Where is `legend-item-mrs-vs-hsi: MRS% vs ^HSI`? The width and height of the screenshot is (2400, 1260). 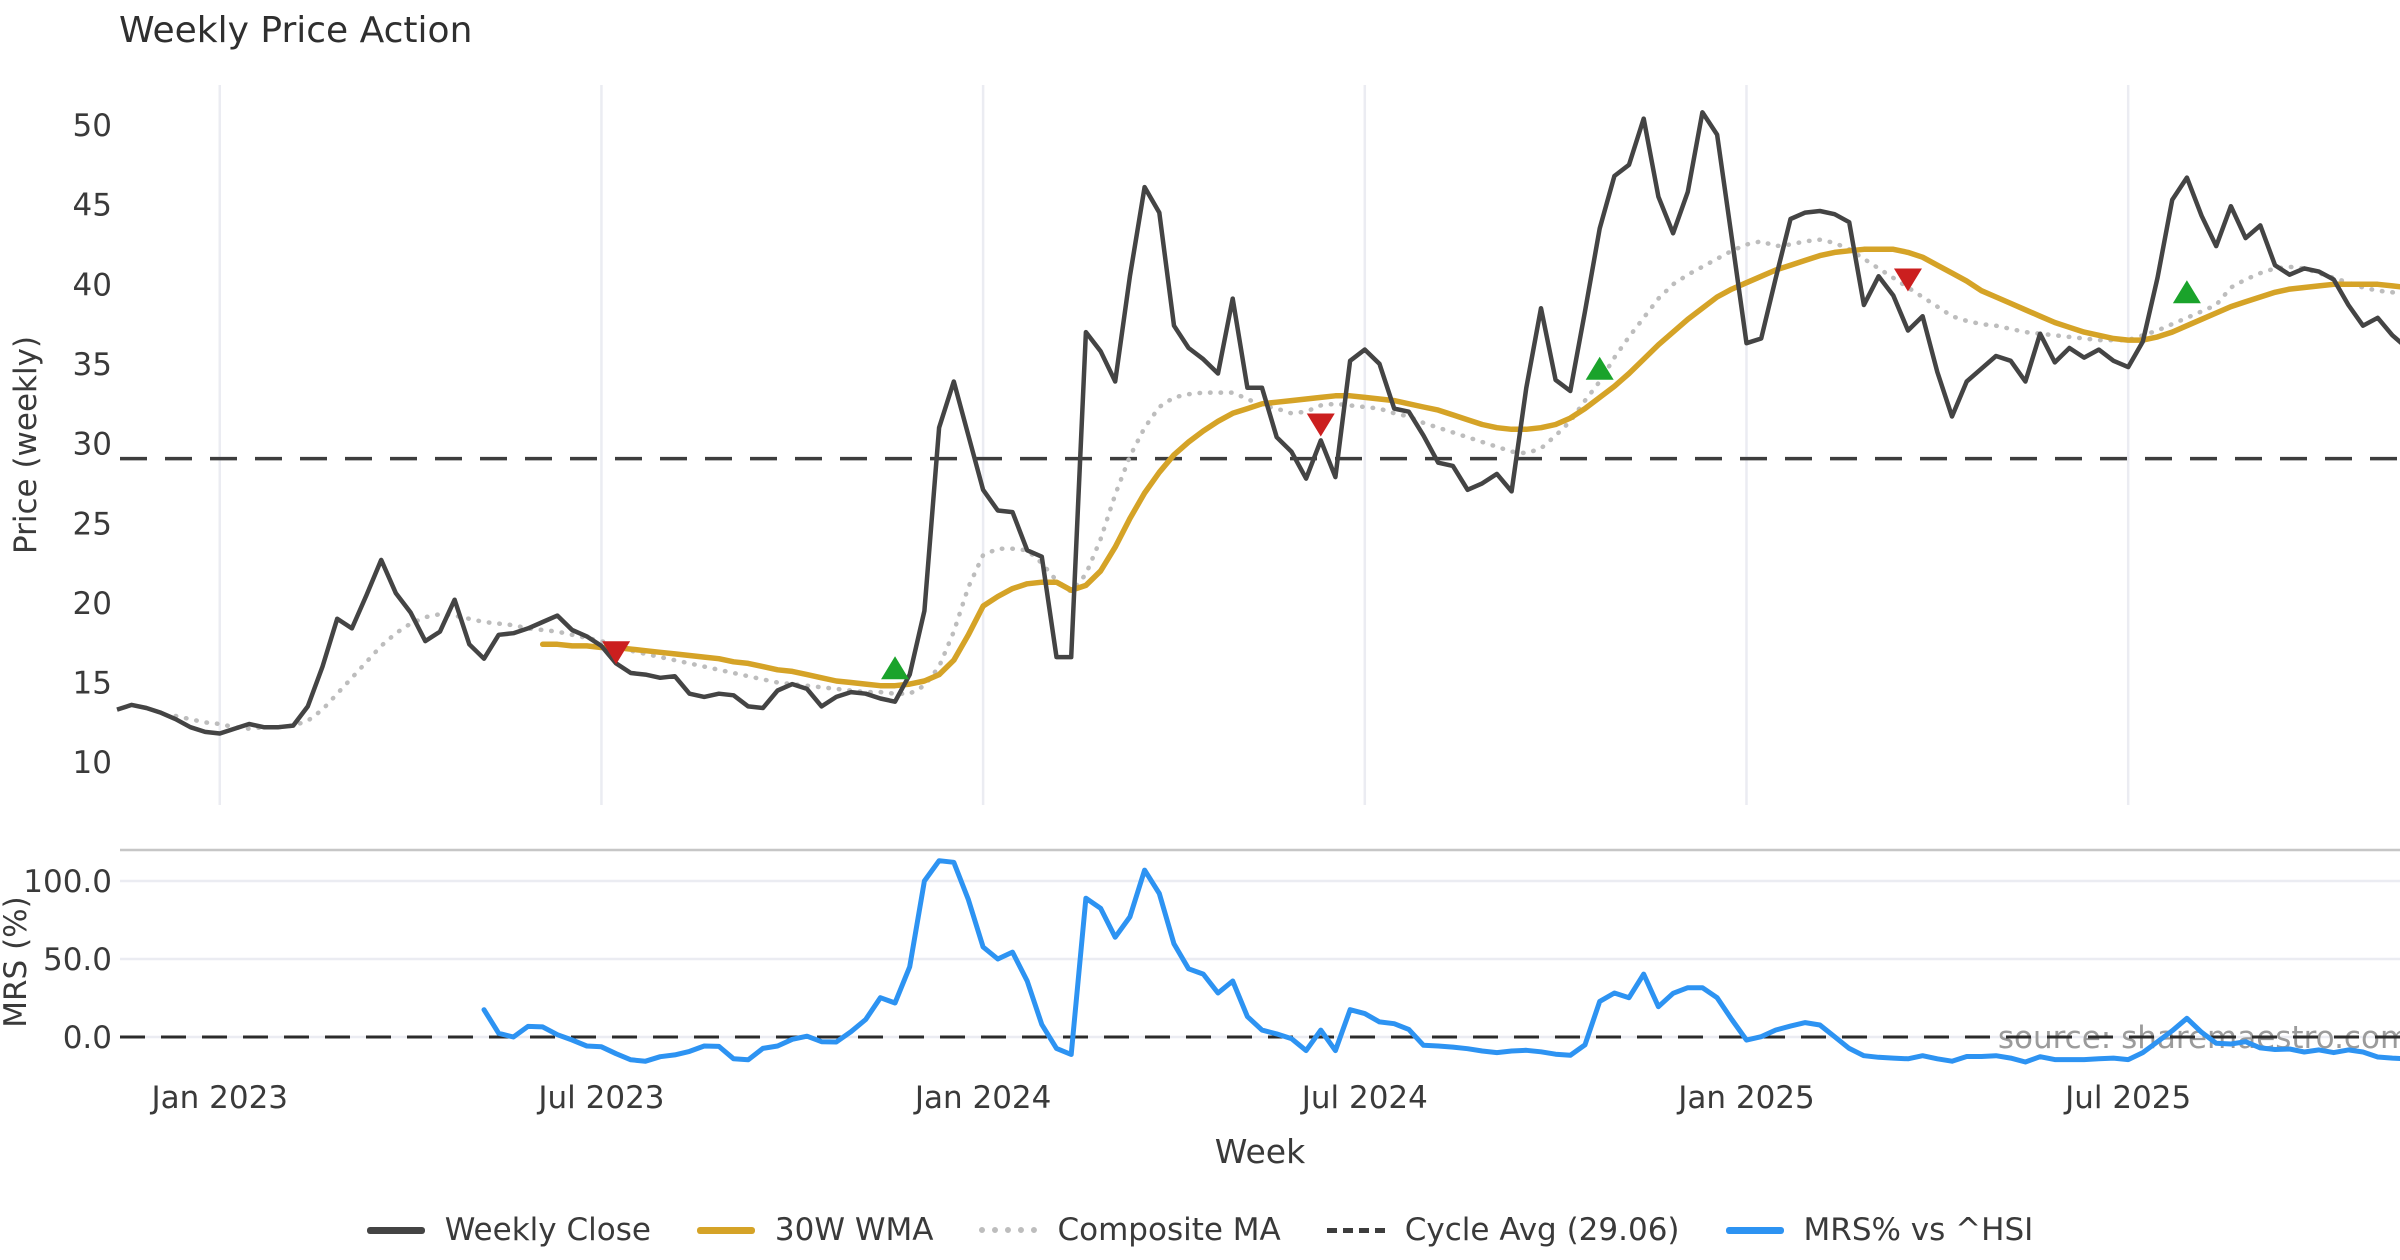 legend-item-mrs-vs-hsi: MRS% vs ^HSI is located at coordinates (1879, 1230).